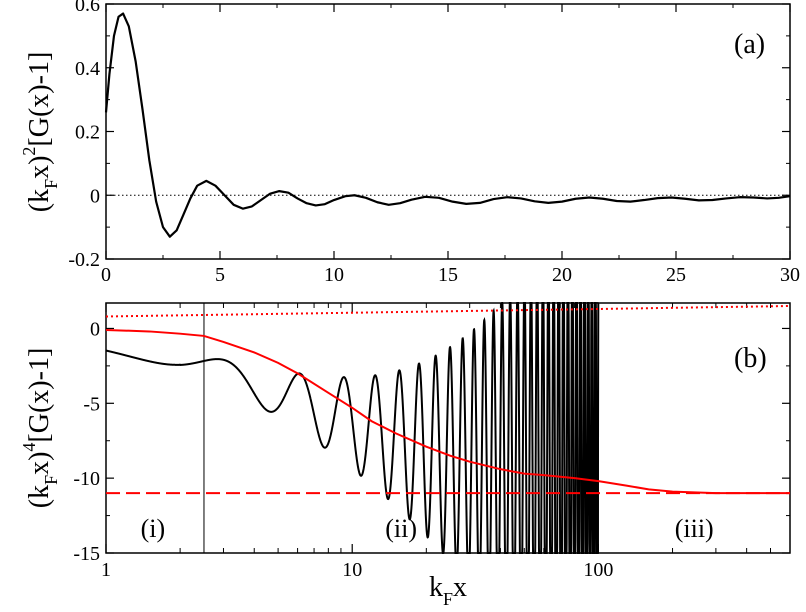 This screenshot has height=612, width=806. I want to click on a-xtick-label: 20, so click(562, 275).